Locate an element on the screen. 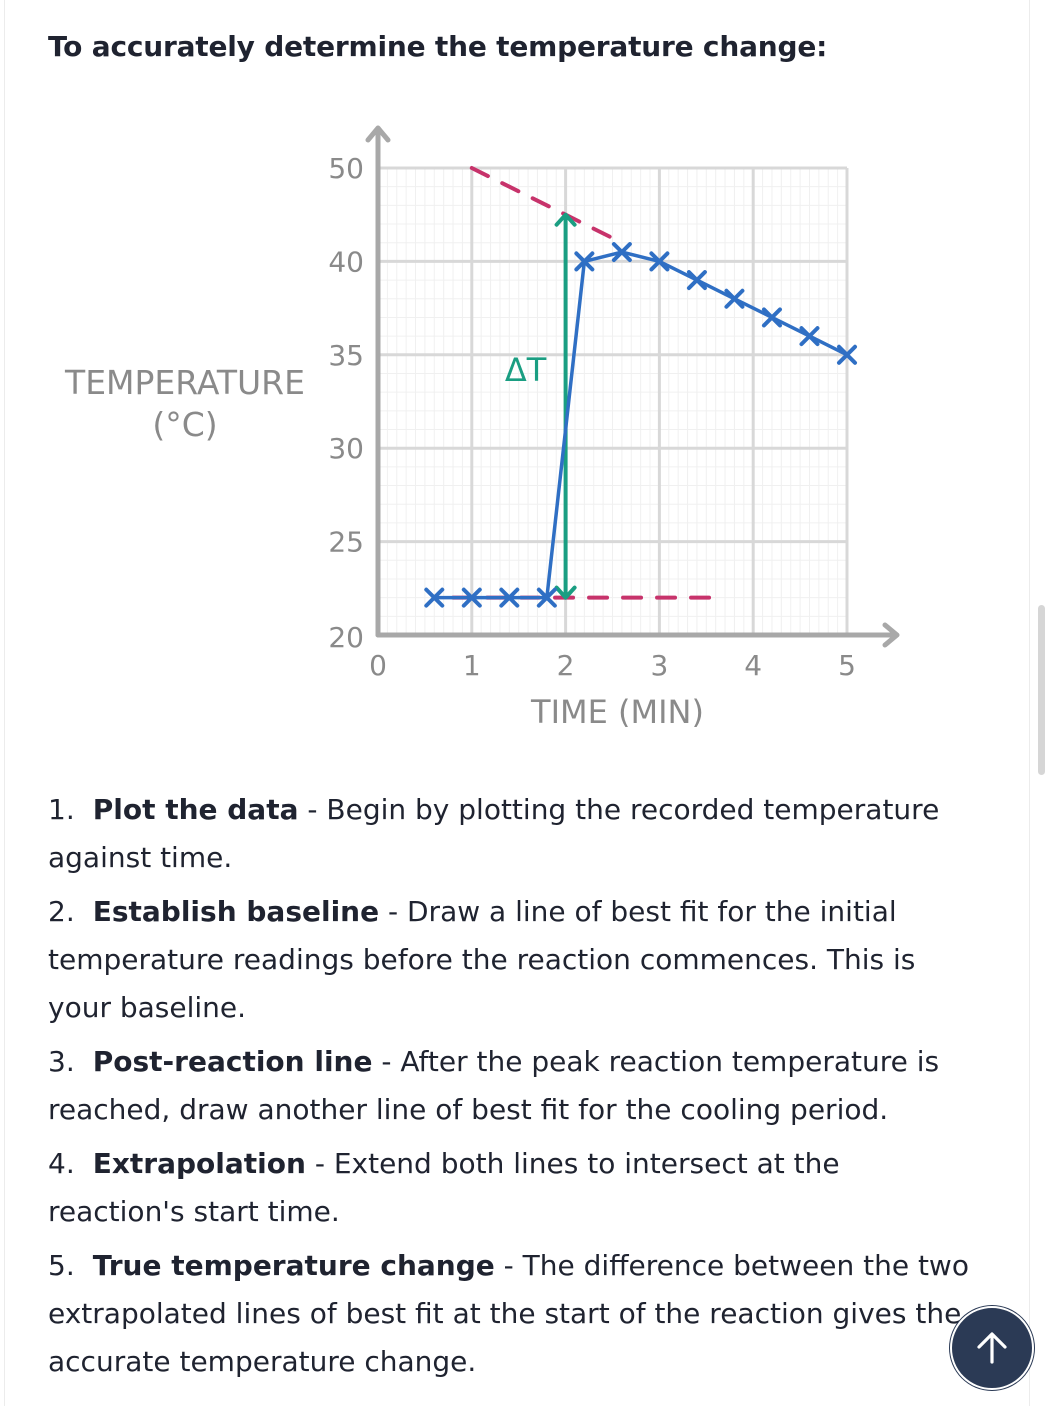 The height and width of the screenshot is (1406, 1051). step-title: Establish baseline is located at coordinates (236, 911).